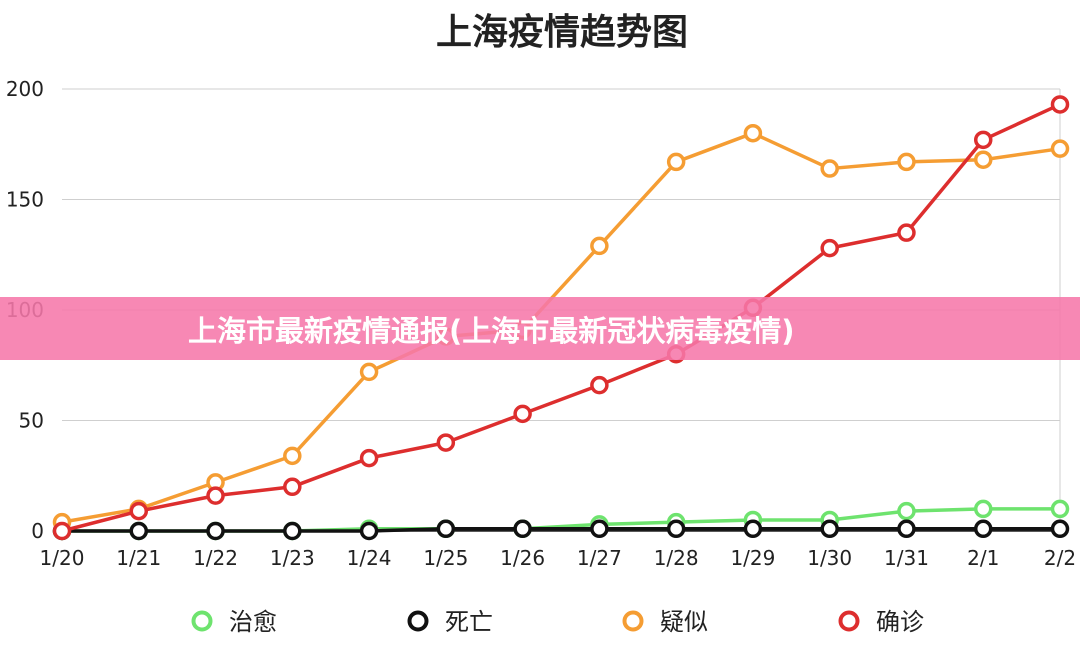 The image size is (1080, 658). Describe the element at coordinates (491, 330) in the screenshot. I see `banner-text: 上海市最新疫情通报(上海市最新冠状病毒疫情)` at that location.